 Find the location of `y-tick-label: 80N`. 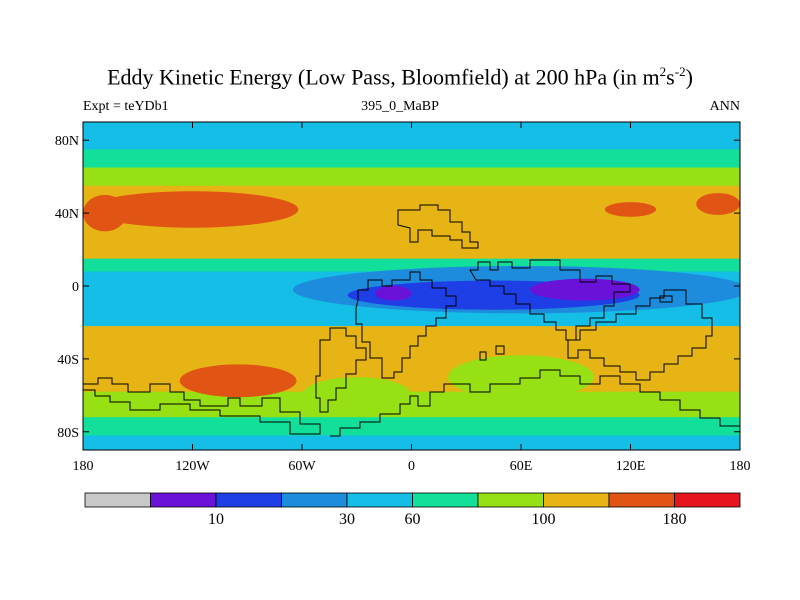

y-tick-label: 80N is located at coordinates (67, 141).